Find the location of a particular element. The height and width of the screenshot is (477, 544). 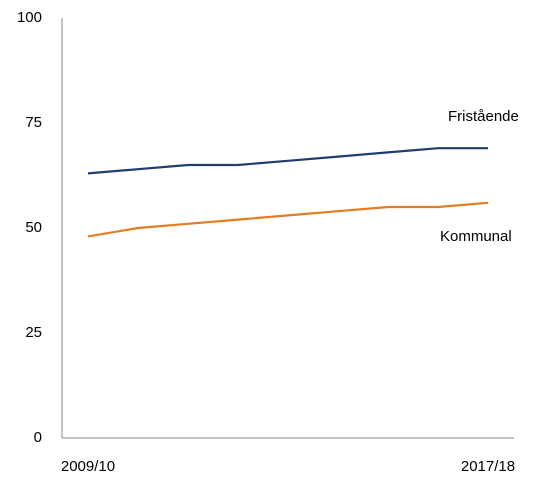

y-tick-label: 0 is located at coordinates (38, 437).